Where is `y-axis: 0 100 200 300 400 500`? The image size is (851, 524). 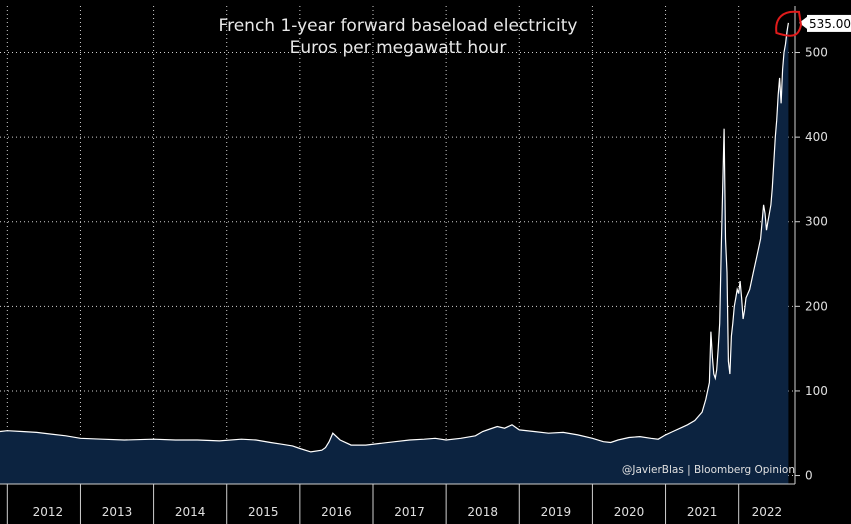
y-axis: 0 100 200 300 400 500 is located at coordinates (811, 245).